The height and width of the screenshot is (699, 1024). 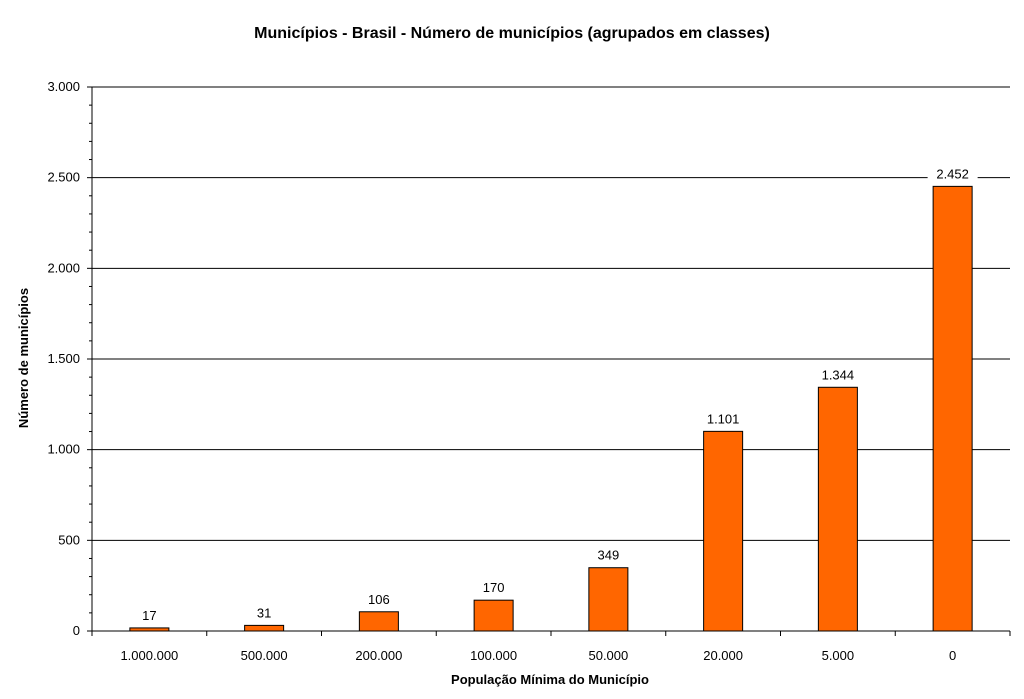 What do you see at coordinates (838, 655) in the screenshot?
I see `x-tick-label: 5.000` at bounding box center [838, 655].